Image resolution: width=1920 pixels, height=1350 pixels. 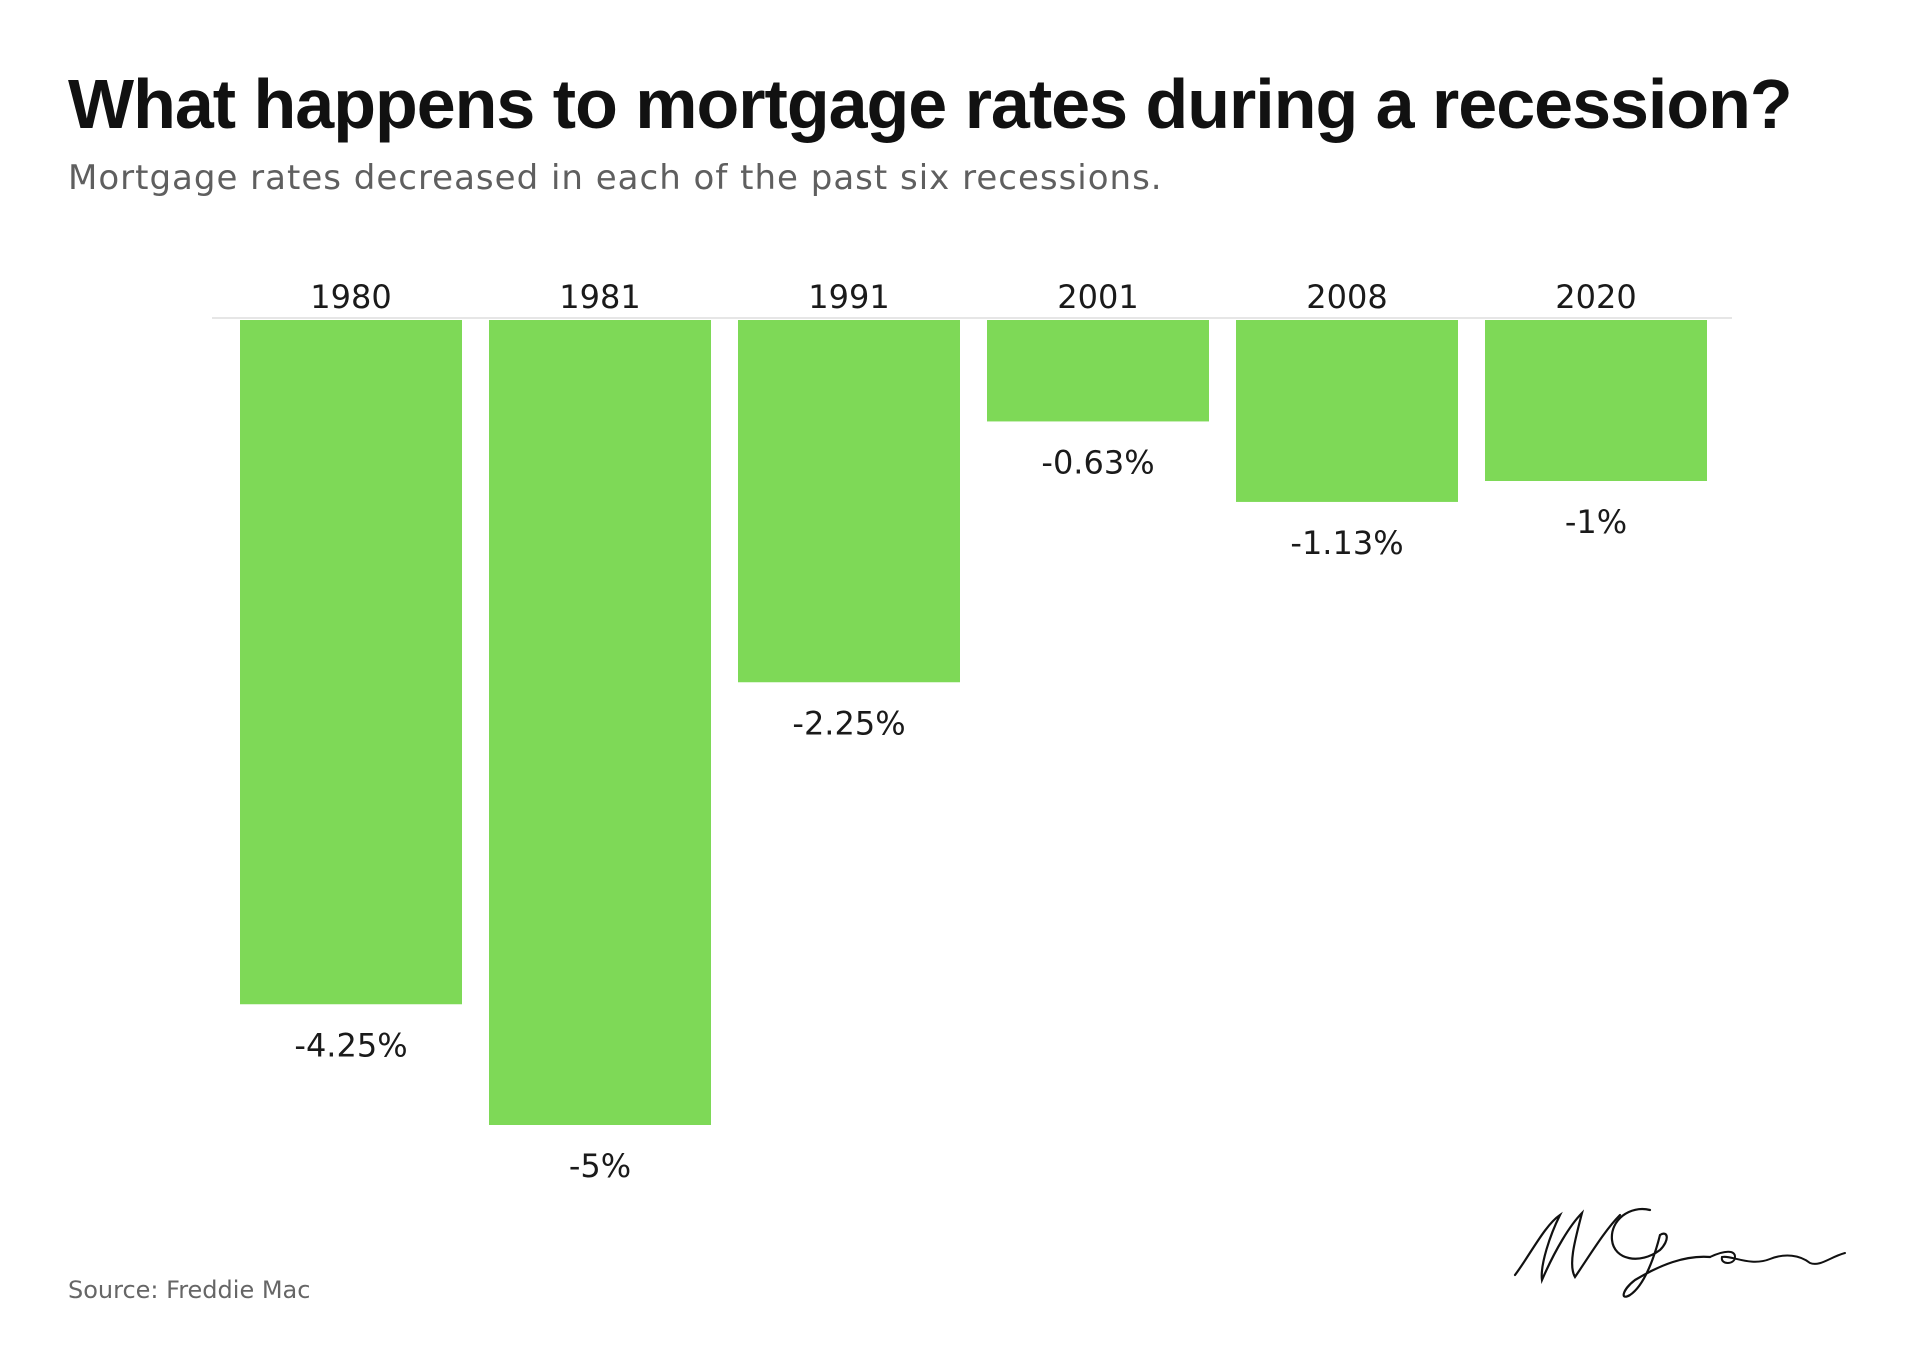 What do you see at coordinates (600, 722) in the screenshot?
I see `bar-1981` at bounding box center [600, 722].